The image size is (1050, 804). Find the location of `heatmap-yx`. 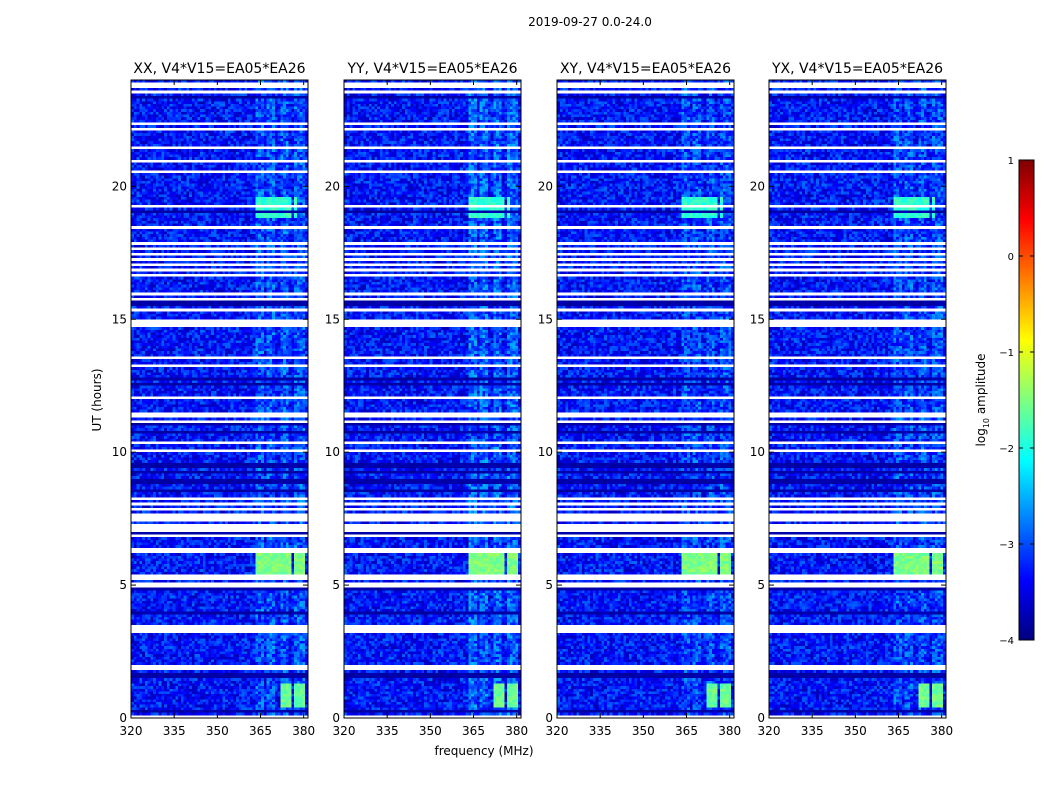

heatmap-yx is located at coordinates (857, 399).